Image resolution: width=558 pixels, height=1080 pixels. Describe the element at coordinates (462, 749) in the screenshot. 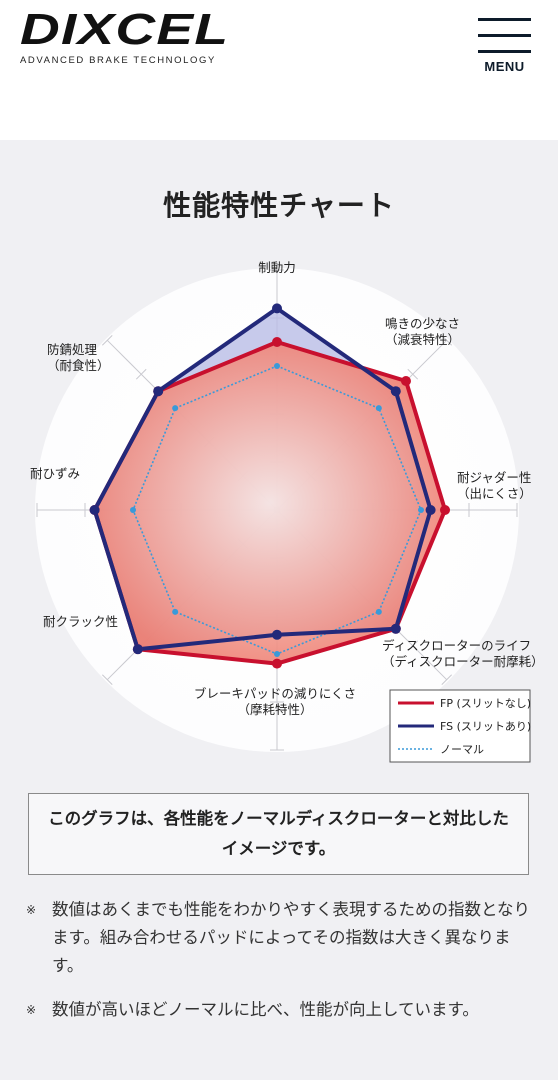

I see `legend-label: ノーマル` at that location.